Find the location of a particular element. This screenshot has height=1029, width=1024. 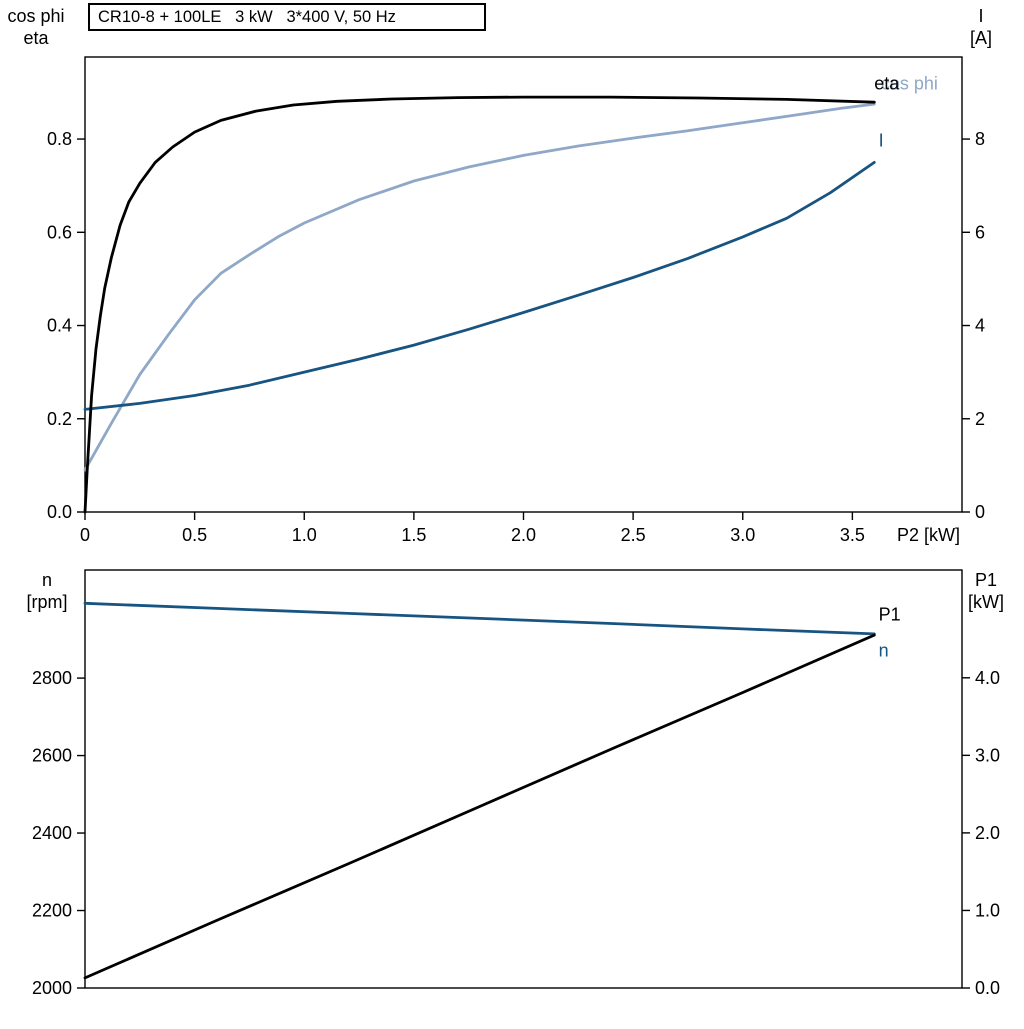

left-tick-label: 2600 is located at coordinates (52, 756).